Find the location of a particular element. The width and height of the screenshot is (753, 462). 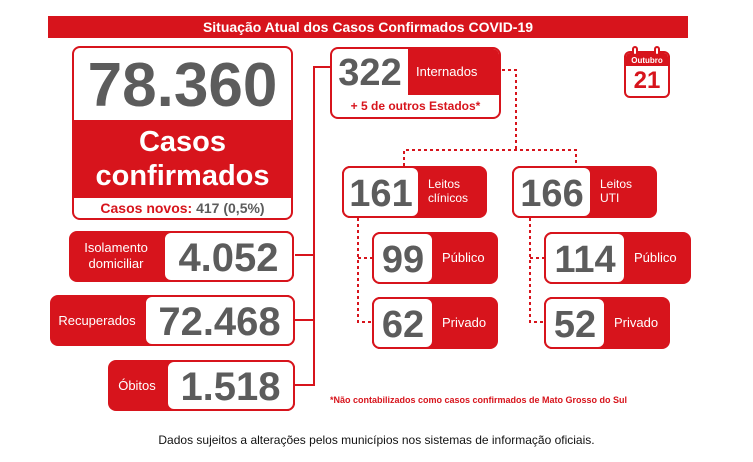

clinical-beds-label: Leitos clínicos is located at coordinates (448, 191).